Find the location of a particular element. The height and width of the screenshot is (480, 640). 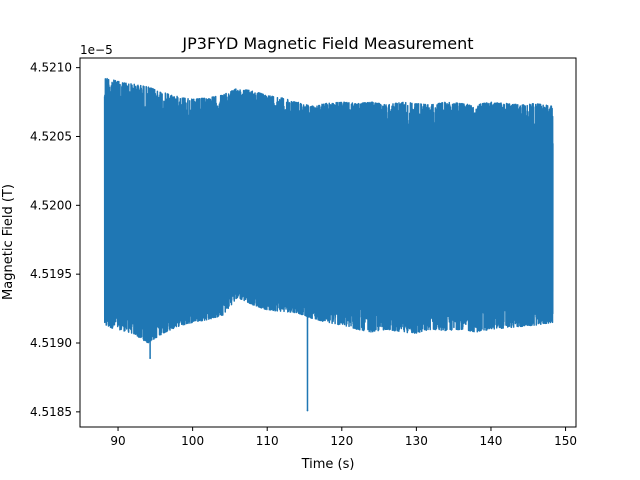

y-axis-label: Magnetic Field (T) is located at coordinates (8, 242).